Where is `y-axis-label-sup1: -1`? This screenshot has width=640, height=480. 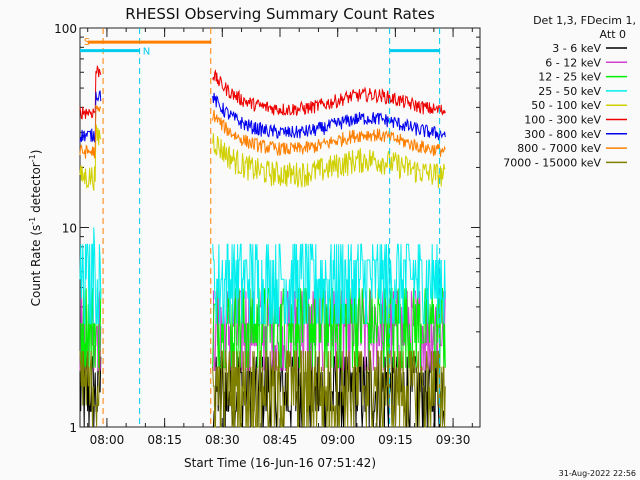
y-axis-label-sup1: -1 is located at coordinates (32, 221).